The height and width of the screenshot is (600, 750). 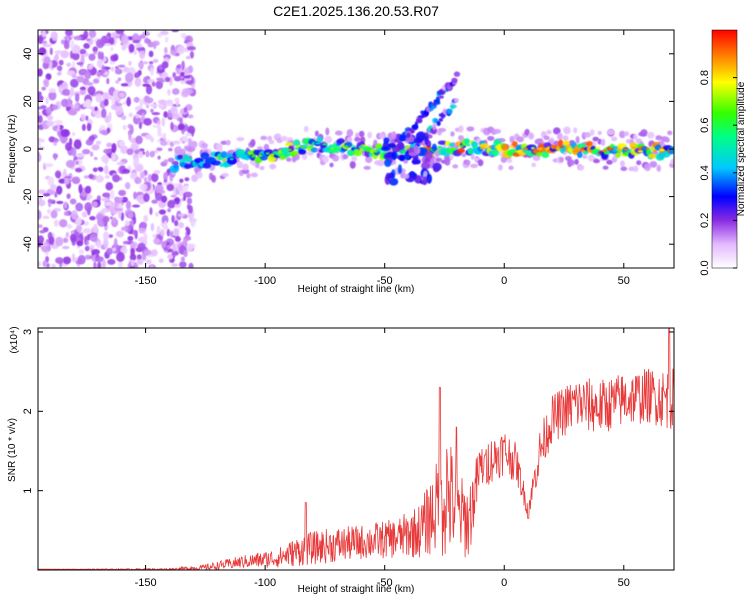 I want to click on spectrogram-y-tick-label: 0, so click(x=28, y=149).